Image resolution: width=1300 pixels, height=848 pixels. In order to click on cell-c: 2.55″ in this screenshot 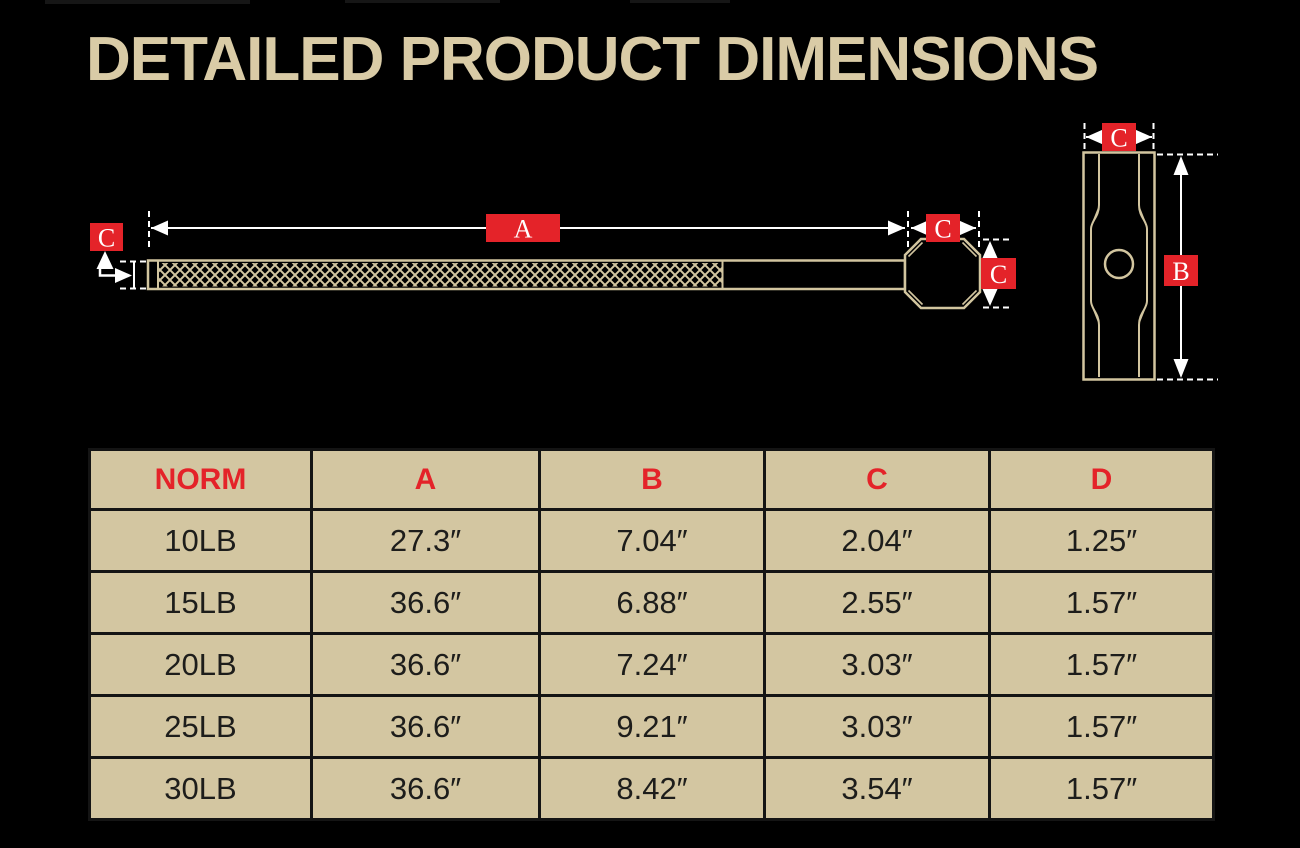, I will do `click(877, 602)`.